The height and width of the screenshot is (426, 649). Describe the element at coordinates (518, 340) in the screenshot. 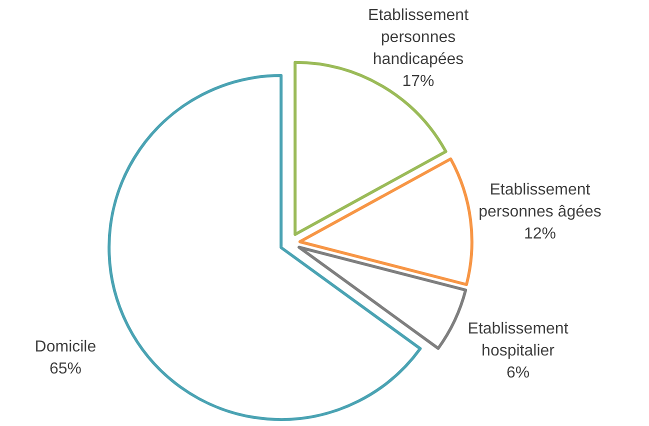

I see `slice-label: Etablissement hospitalier` at that location.